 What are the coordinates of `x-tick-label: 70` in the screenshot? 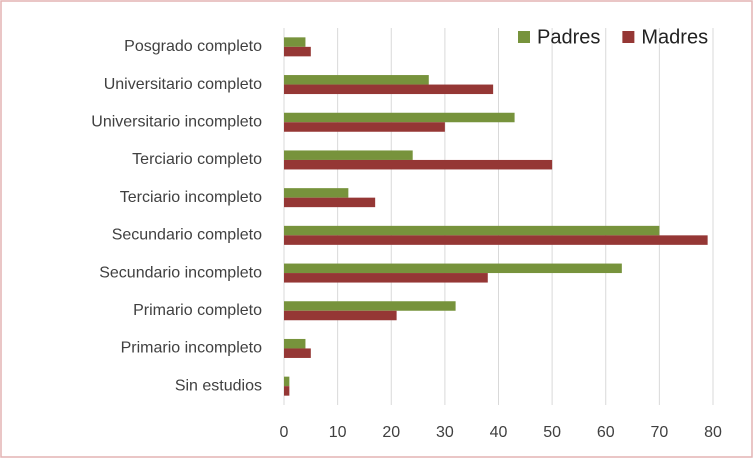 It's located at (659, 432).